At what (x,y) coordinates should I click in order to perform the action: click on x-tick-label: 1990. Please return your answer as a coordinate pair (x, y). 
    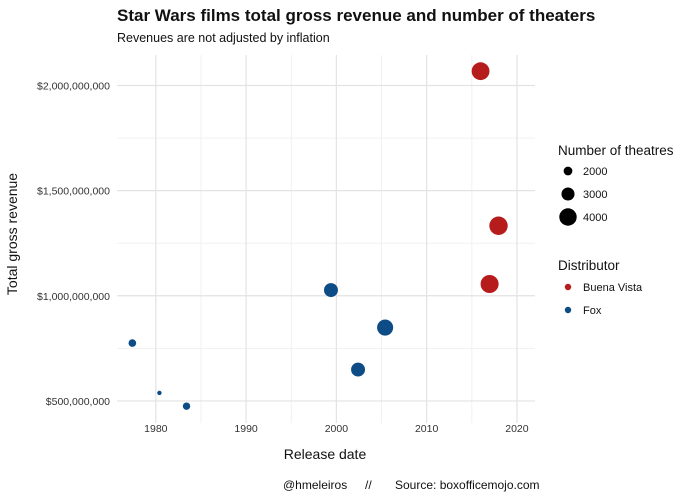
    Looking at the image, I should click on (246, 429).